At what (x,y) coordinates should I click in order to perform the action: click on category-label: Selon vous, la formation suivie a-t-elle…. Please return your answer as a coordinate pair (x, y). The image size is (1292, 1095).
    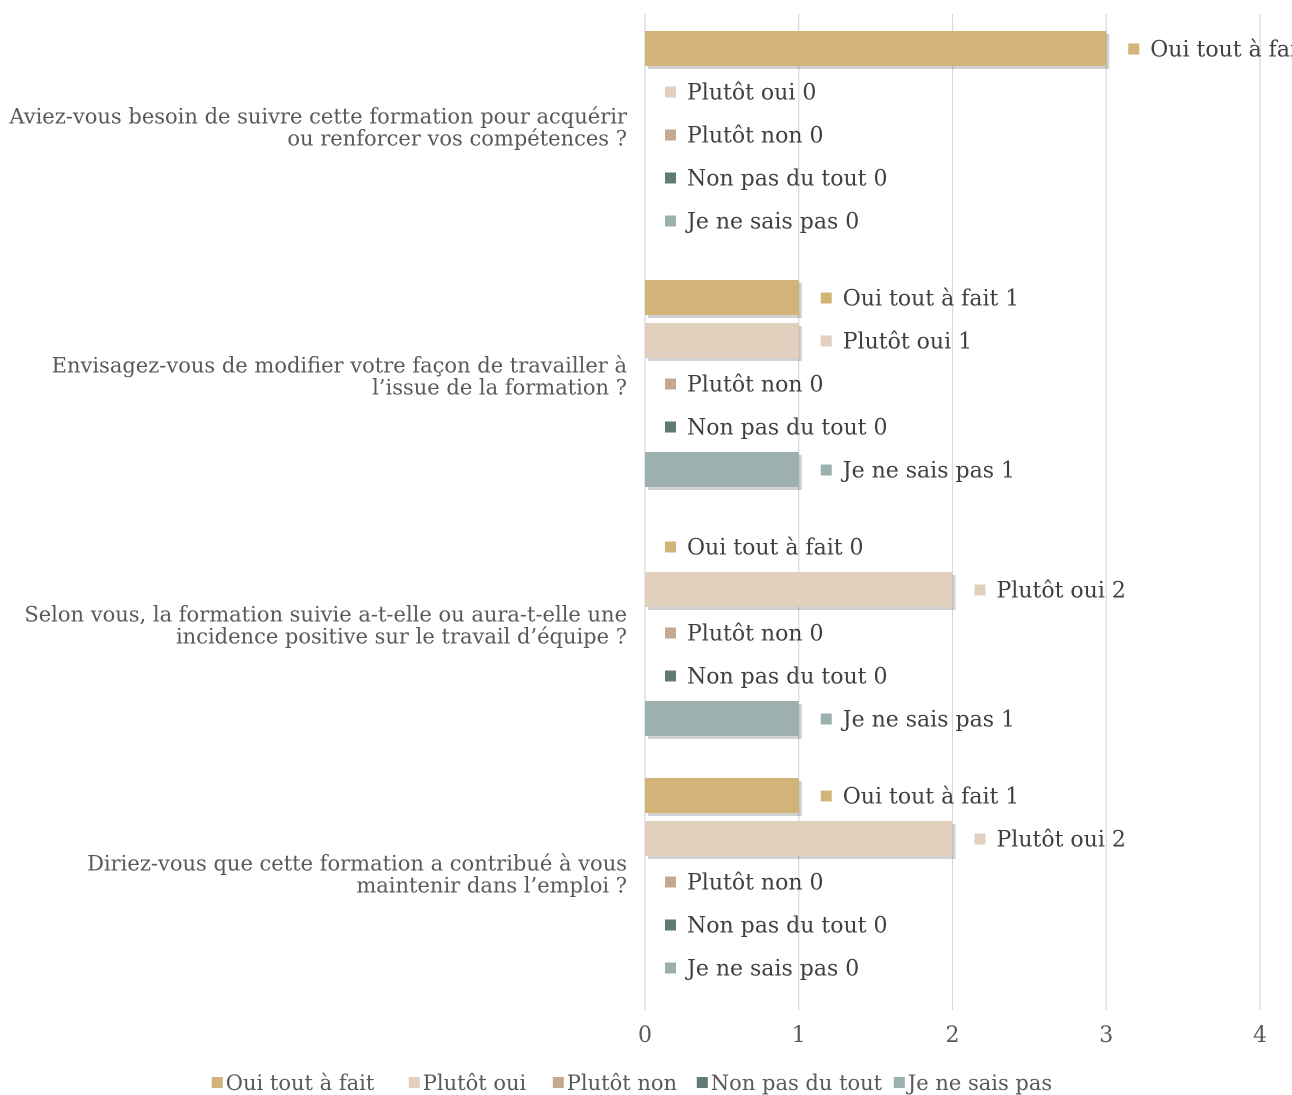
    Looking at the image, I should click on (325, 615).